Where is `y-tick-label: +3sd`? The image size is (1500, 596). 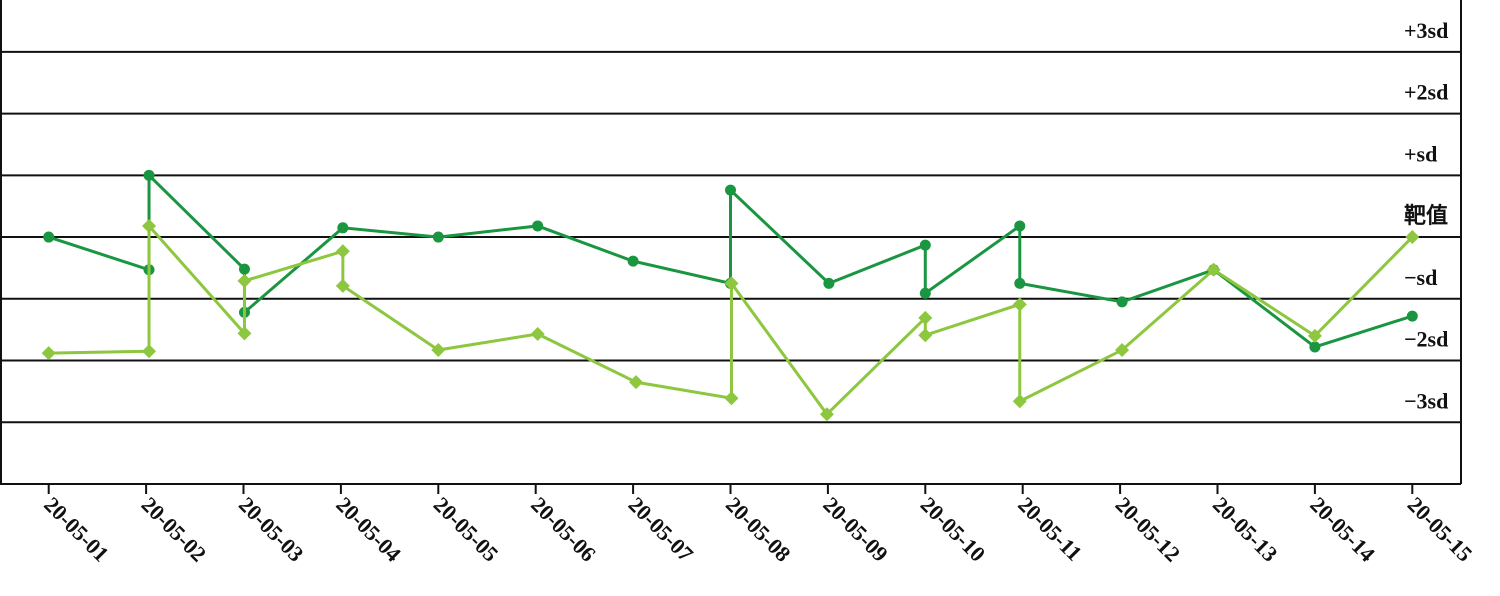
y-tick-label: +3sd is located at coordinates (1426, 30).